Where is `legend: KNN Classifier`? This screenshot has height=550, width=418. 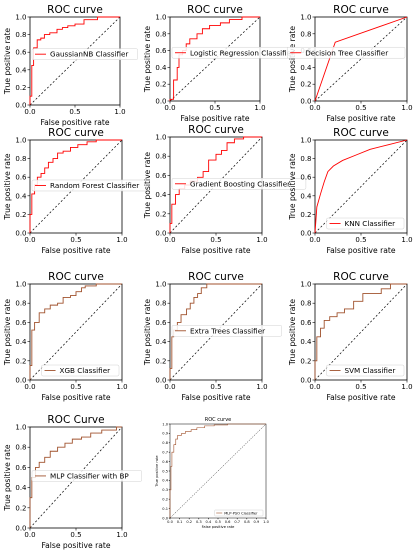
legend: KNN Classifier is located at coordinates (365, 223).